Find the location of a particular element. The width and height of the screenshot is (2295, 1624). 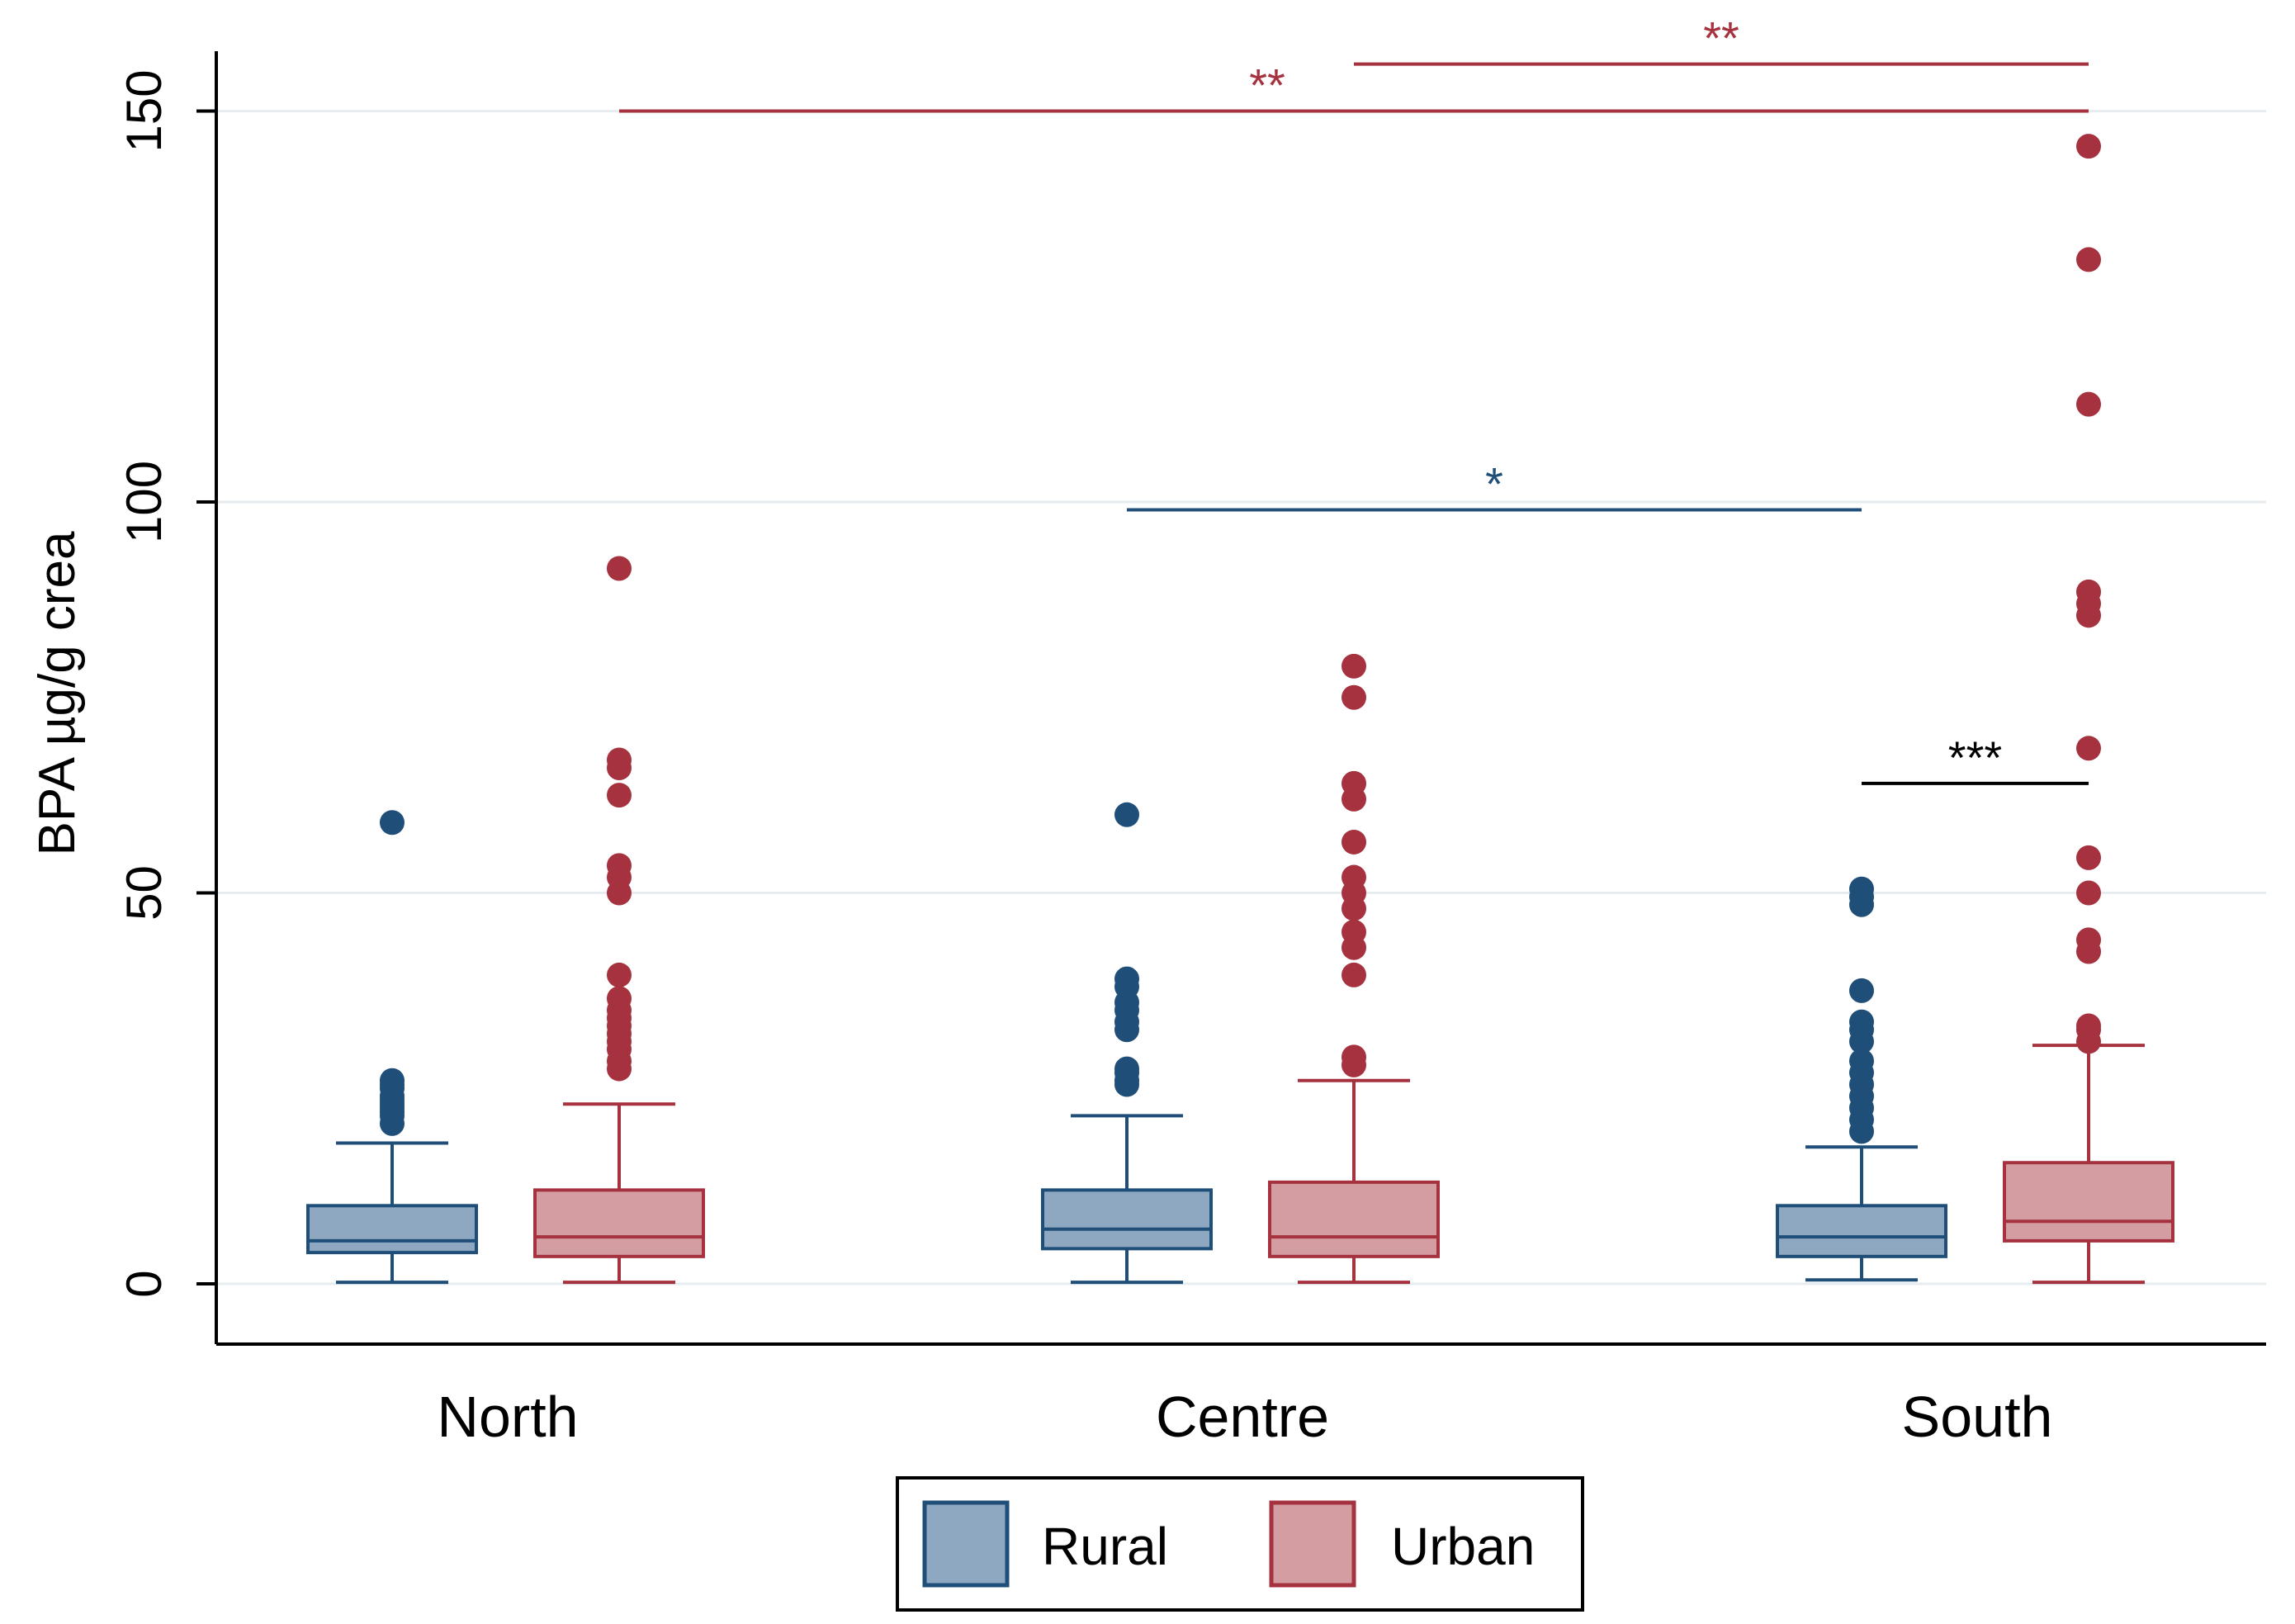

y-tick-label: 100 is located at coordinates (144, 502).